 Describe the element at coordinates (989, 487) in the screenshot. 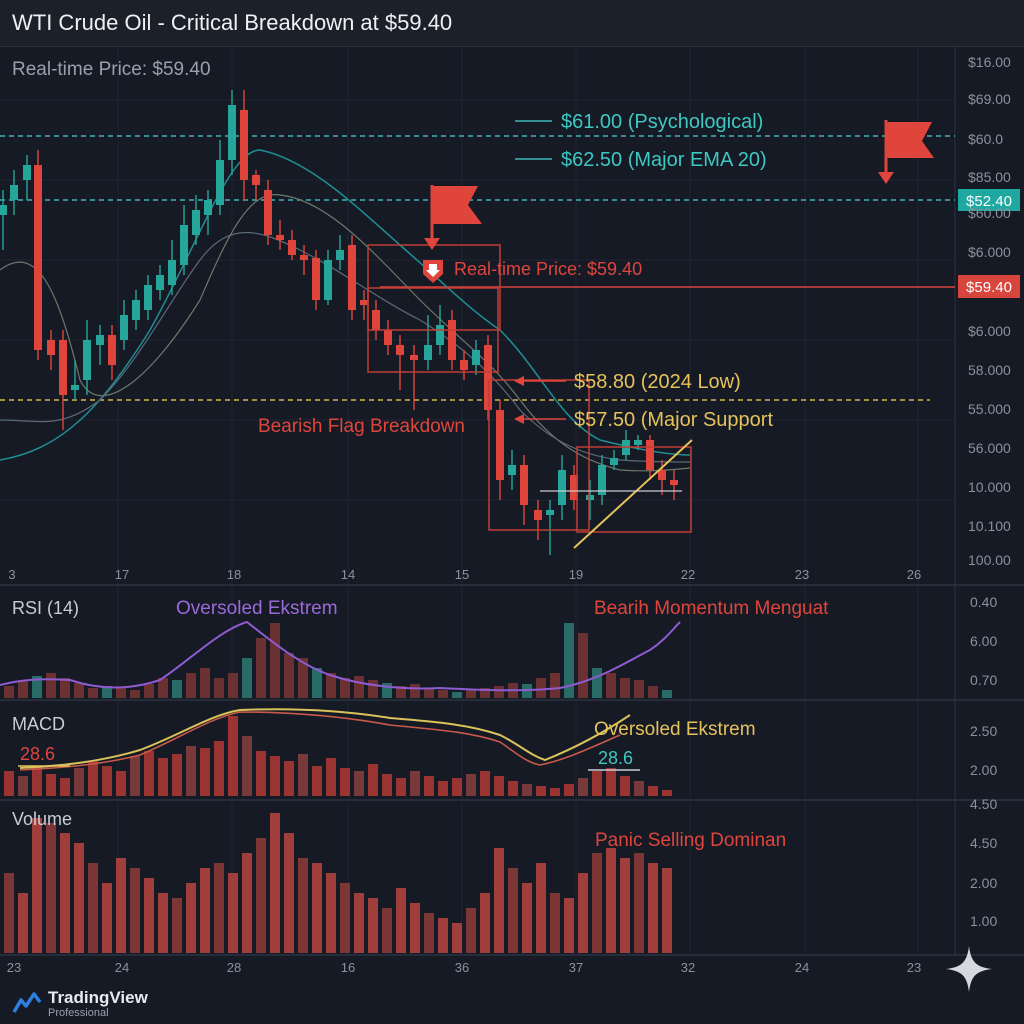

I see `price-axis-label: 10.000` at that location.